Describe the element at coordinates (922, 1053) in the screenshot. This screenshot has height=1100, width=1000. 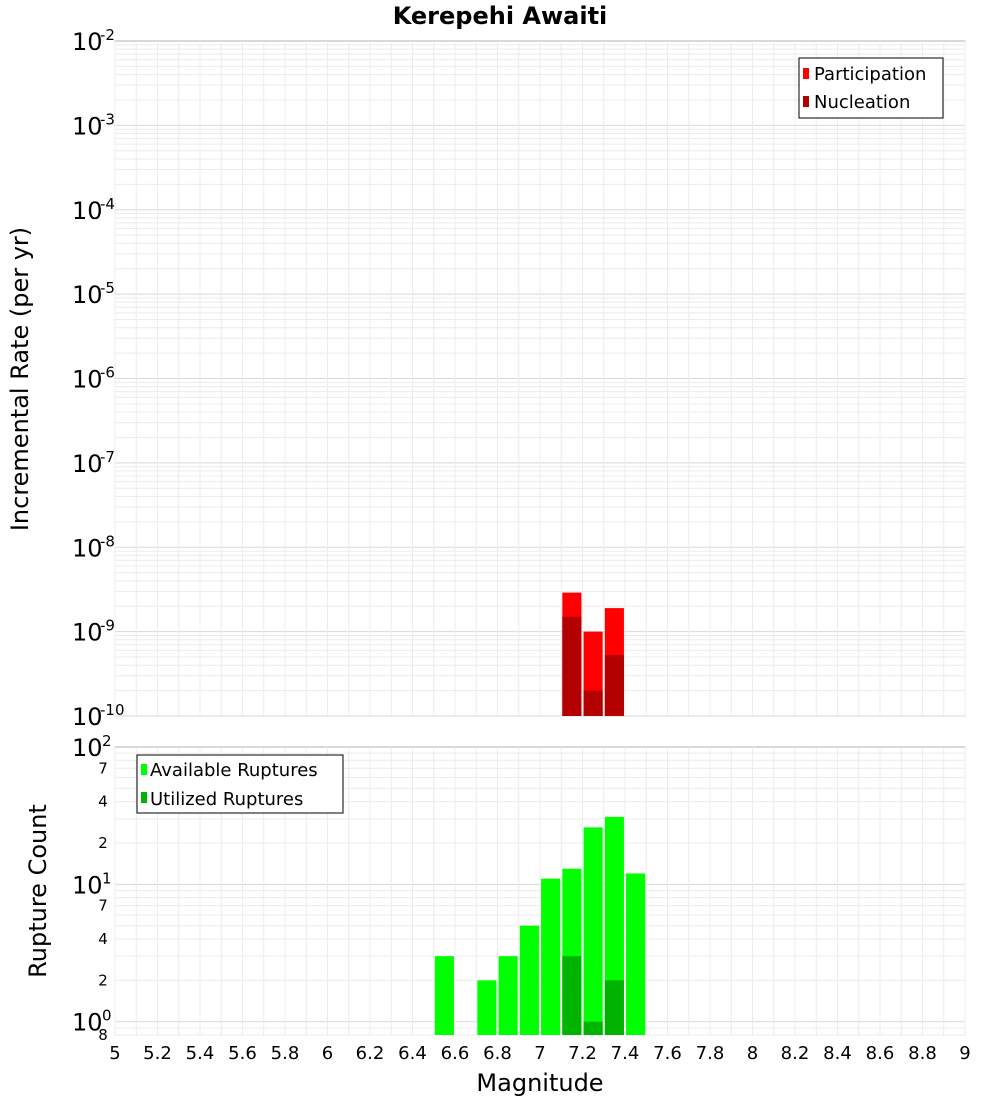
I see `magnitude-tick-label: 8.8` at that location.